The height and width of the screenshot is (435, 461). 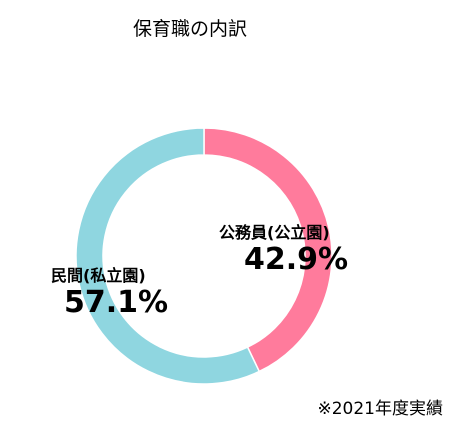 What do you see at coordinates (116, 302) in the screenshot?
I see `slice-value-private: 57.1%` at bounding box center [116, 302].